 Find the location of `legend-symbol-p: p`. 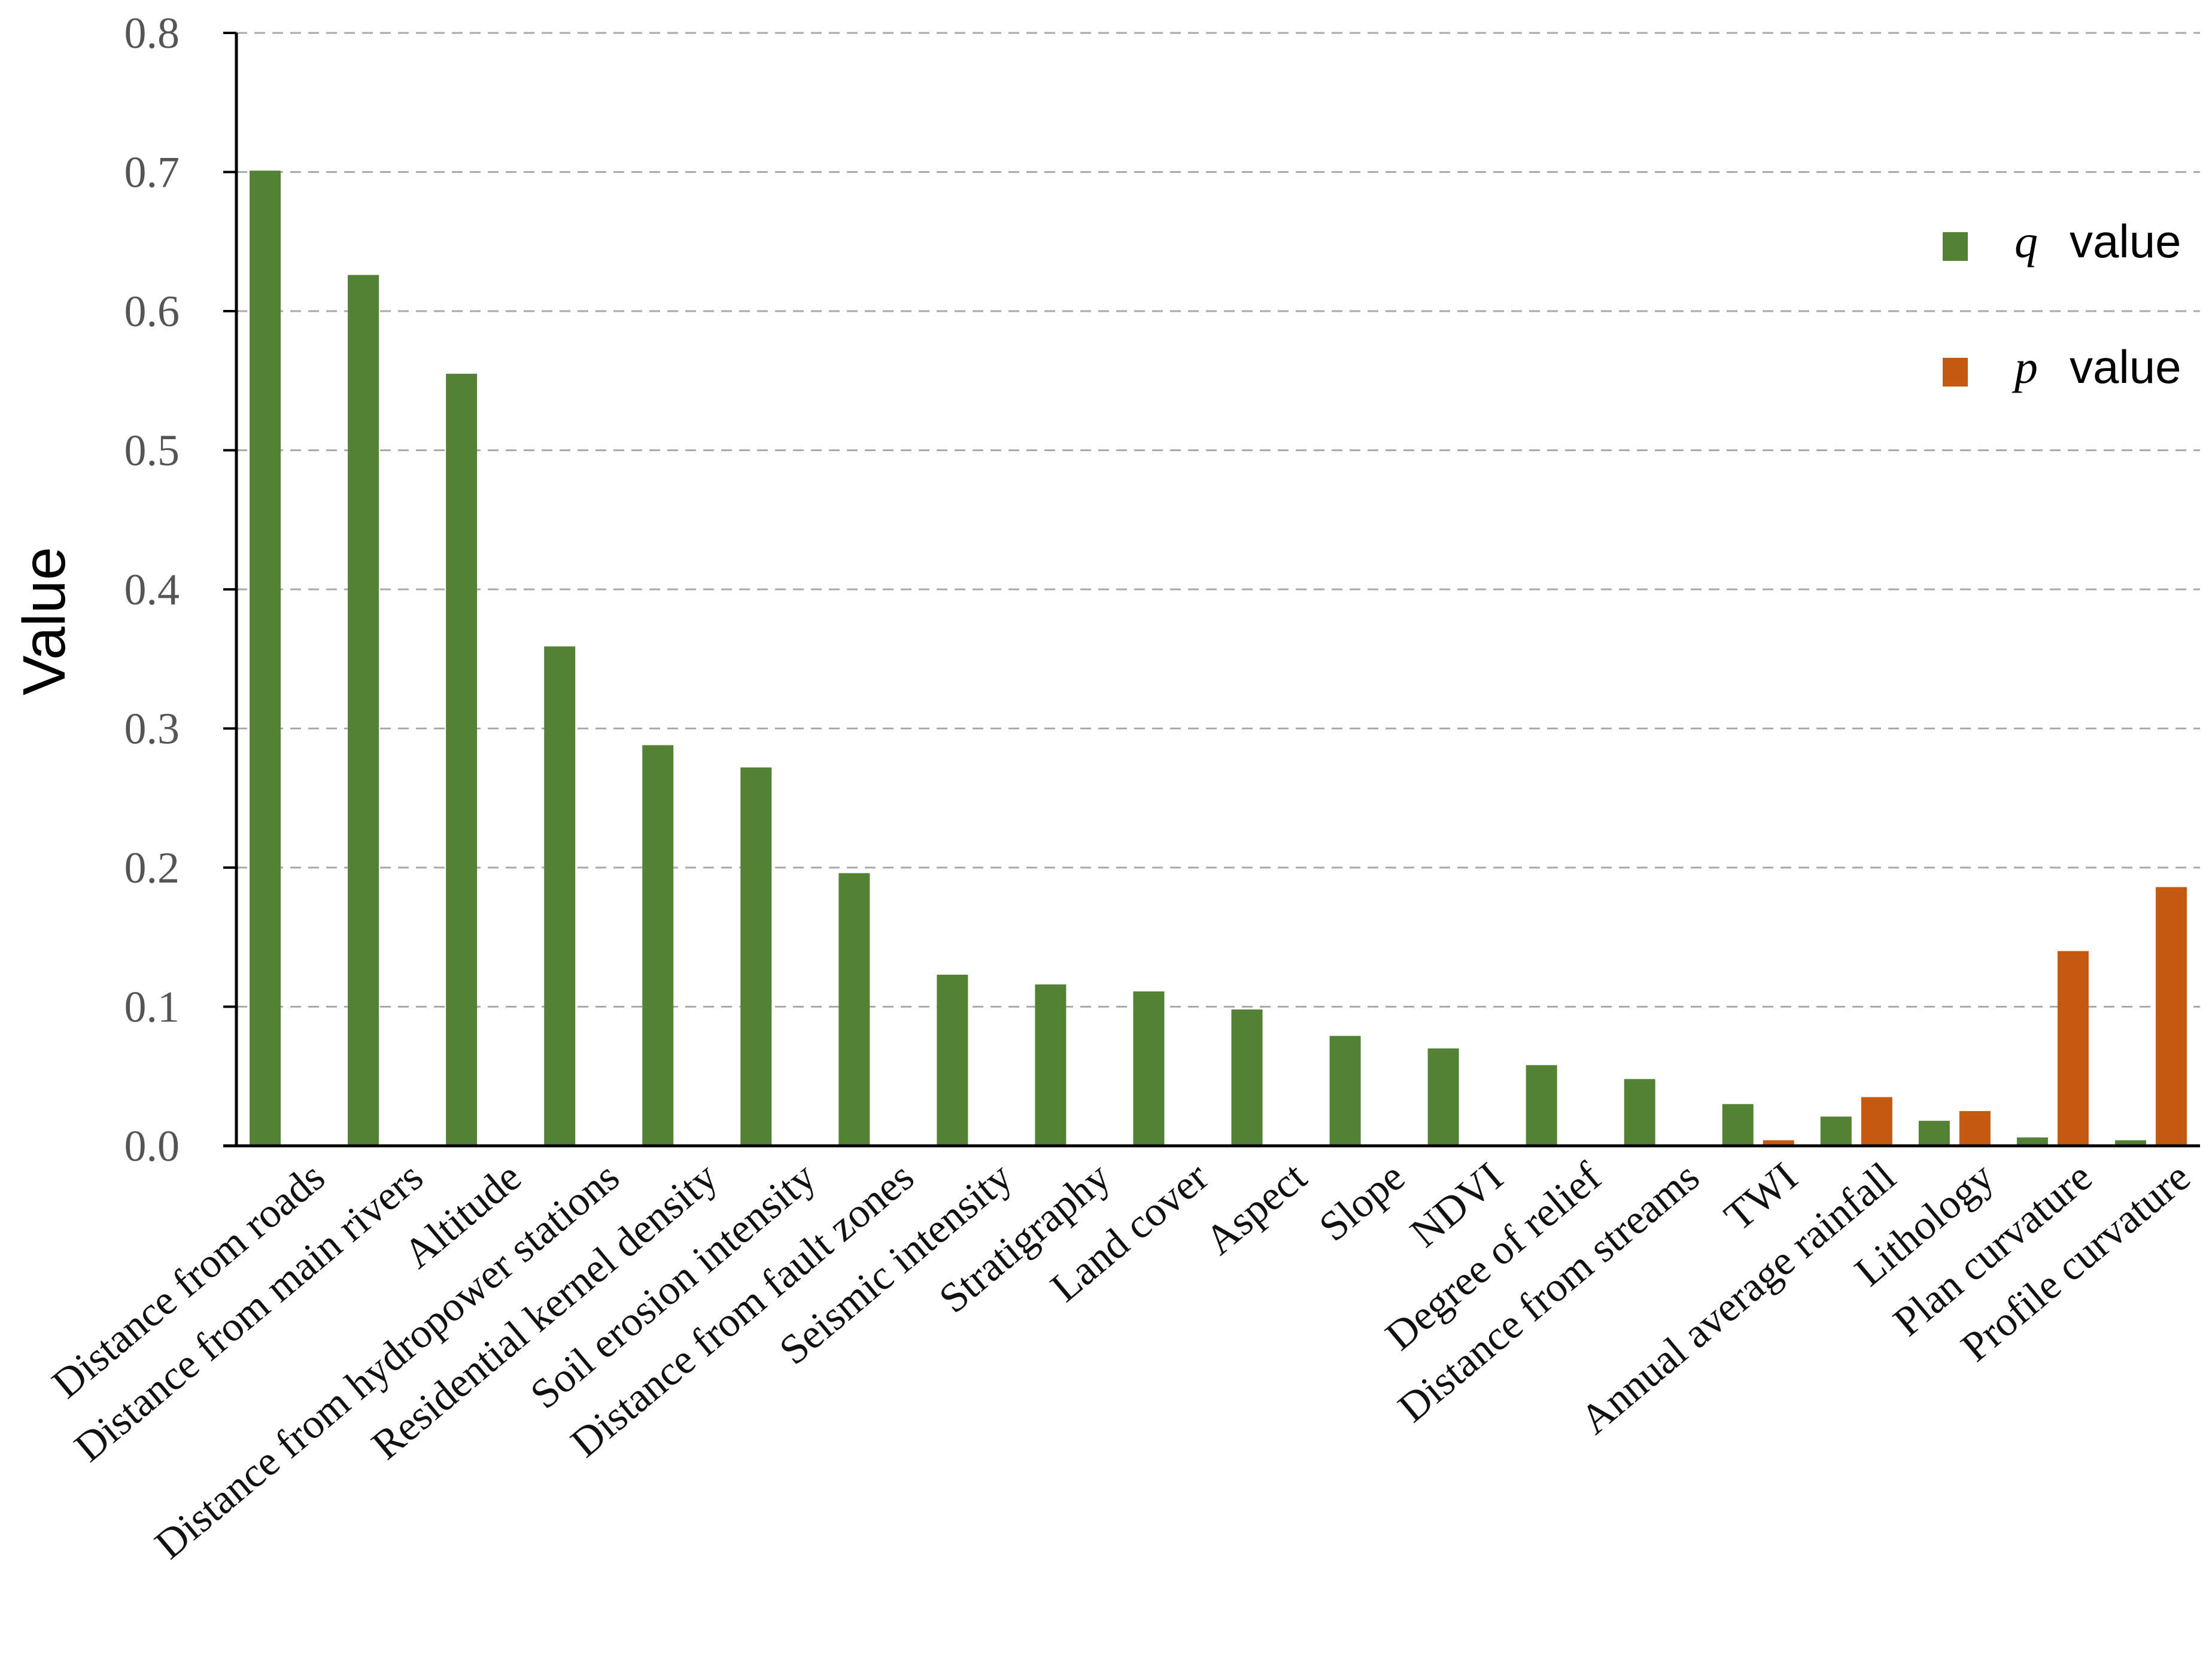

legend-symbol-p: p is located at coordinates (2025, 367).